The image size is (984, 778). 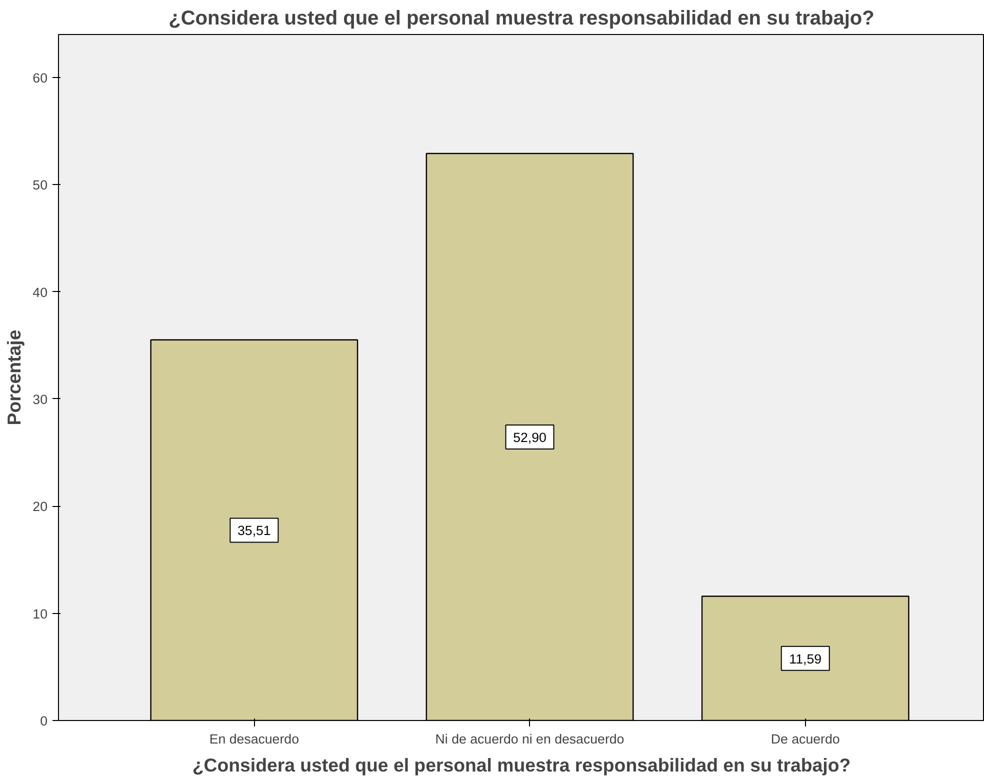 I want to click on data-label: 11,59, so click(x=805, y=658).